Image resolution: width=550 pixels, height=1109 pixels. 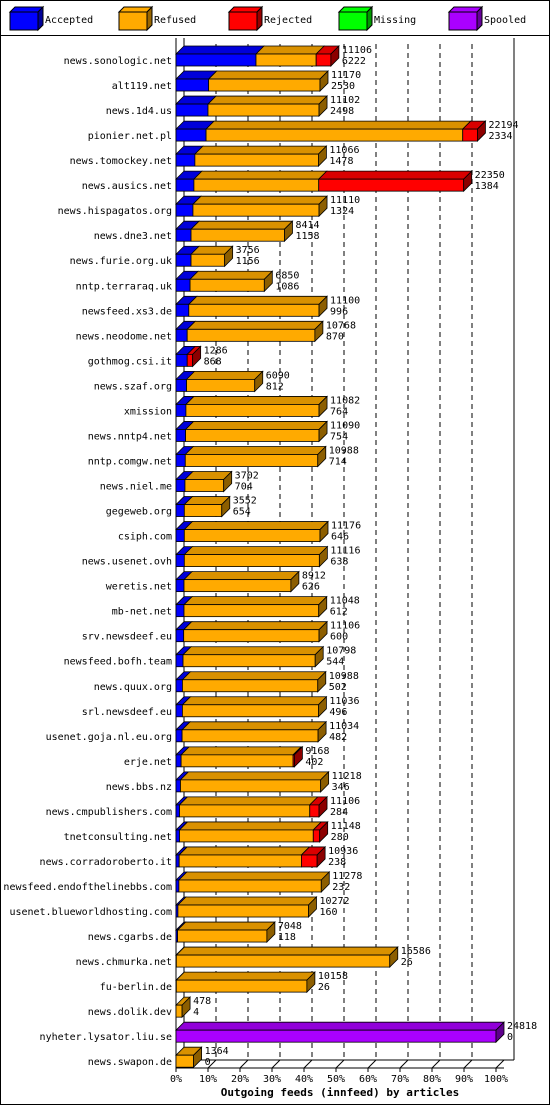 What do you see at coordinates (272, 1079) in the screenshot?
I see `x-tick-label: 30%` at bounding box center [272, 1079].